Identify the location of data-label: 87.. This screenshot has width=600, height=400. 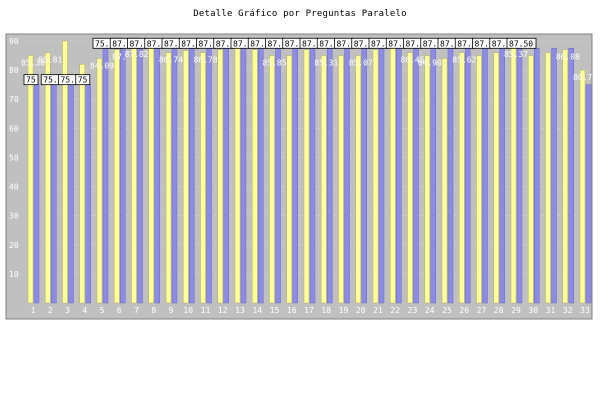
(119, 57).